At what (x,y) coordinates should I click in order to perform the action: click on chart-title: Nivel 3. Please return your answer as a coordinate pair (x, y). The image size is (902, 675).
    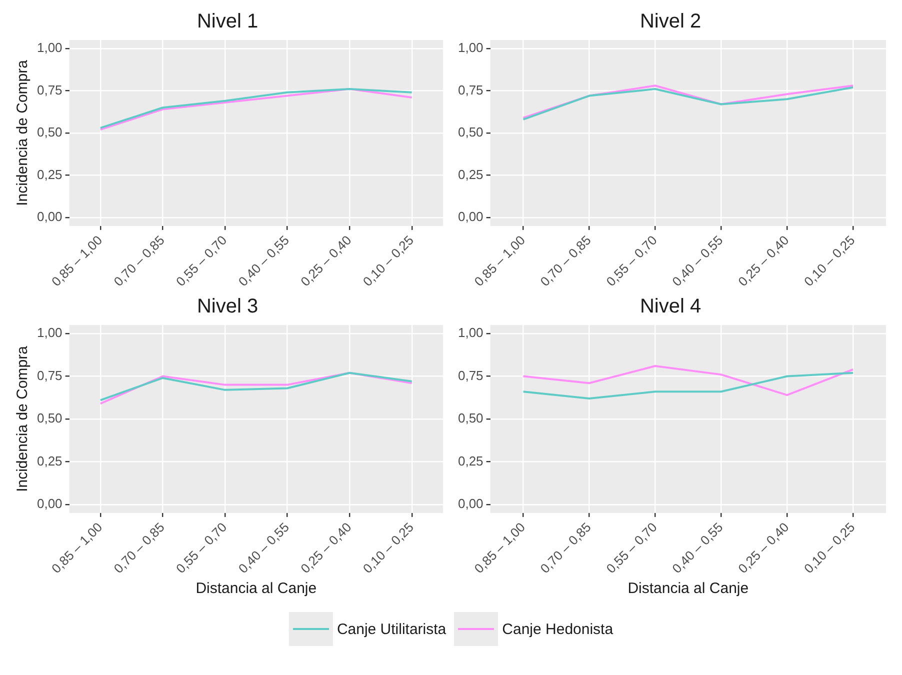
    Looking at the image, I should click on (227, 307).